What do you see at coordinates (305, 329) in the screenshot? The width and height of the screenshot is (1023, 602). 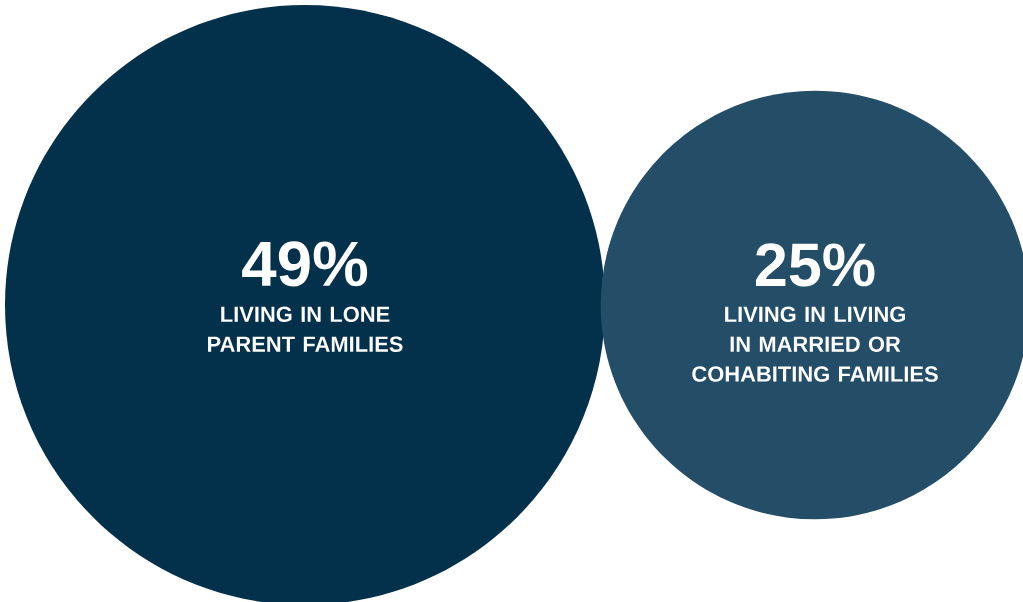 I see `category-label: LIVING IN LONE PARENT FAMILIES` at bounding box center [305, 329].